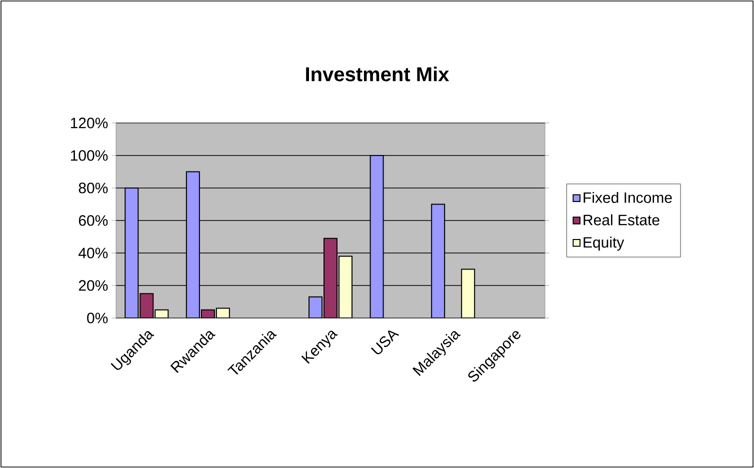  I want to click on y-tick-label: 120%, so click(89, 123).